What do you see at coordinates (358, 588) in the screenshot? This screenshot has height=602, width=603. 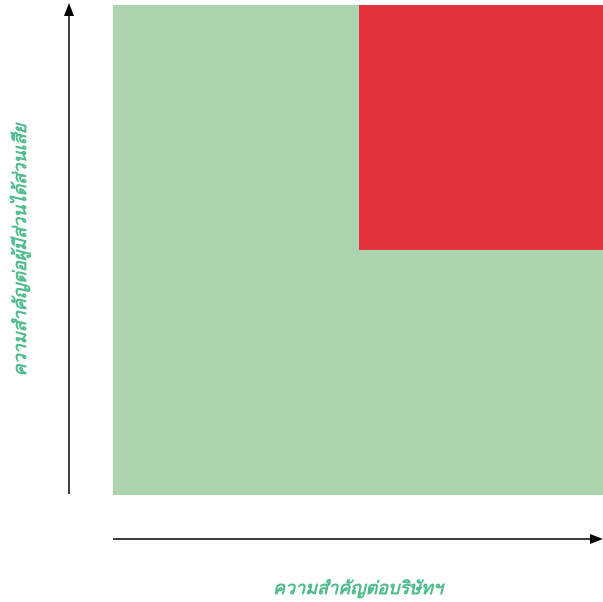 I see `x-axis-label: ความสำคัญต่อบริษัทฯ` at bounding box center [358, 588].